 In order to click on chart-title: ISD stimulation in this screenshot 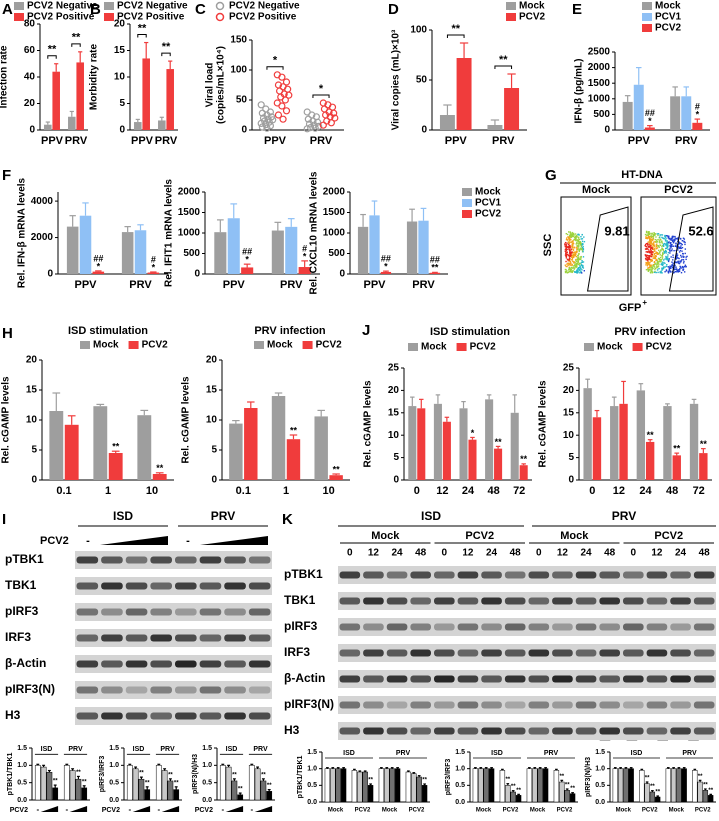, I will do `click(108, 331)`.